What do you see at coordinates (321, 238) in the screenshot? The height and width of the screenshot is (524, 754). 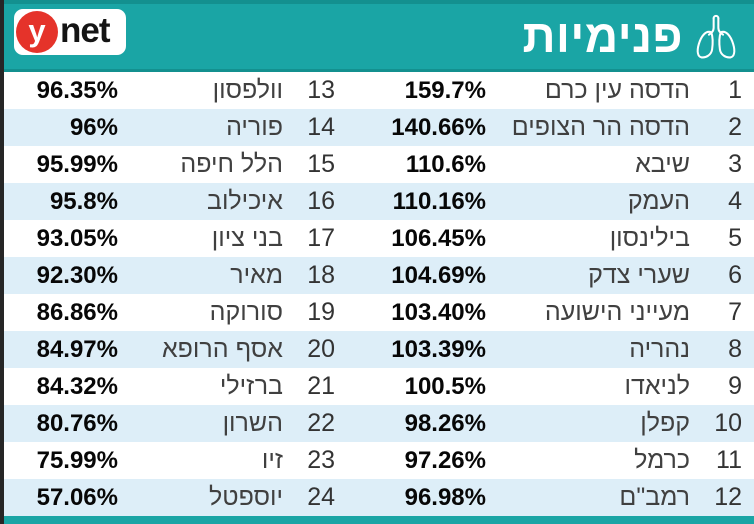 I see `rank-number: 17` at bounding box center [321, 238].